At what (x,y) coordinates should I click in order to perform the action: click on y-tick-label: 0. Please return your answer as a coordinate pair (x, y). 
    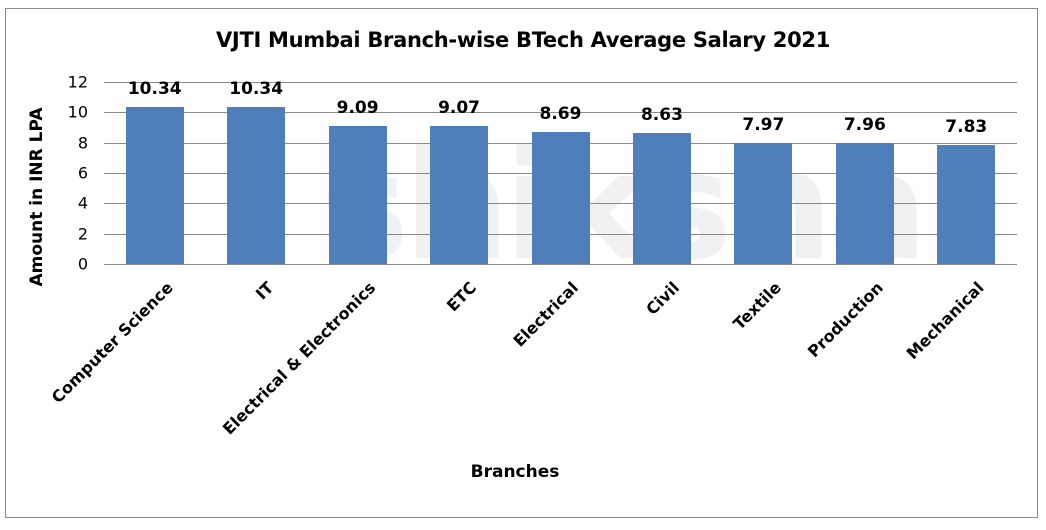
    Looking at the image, I should click on (82, 264).